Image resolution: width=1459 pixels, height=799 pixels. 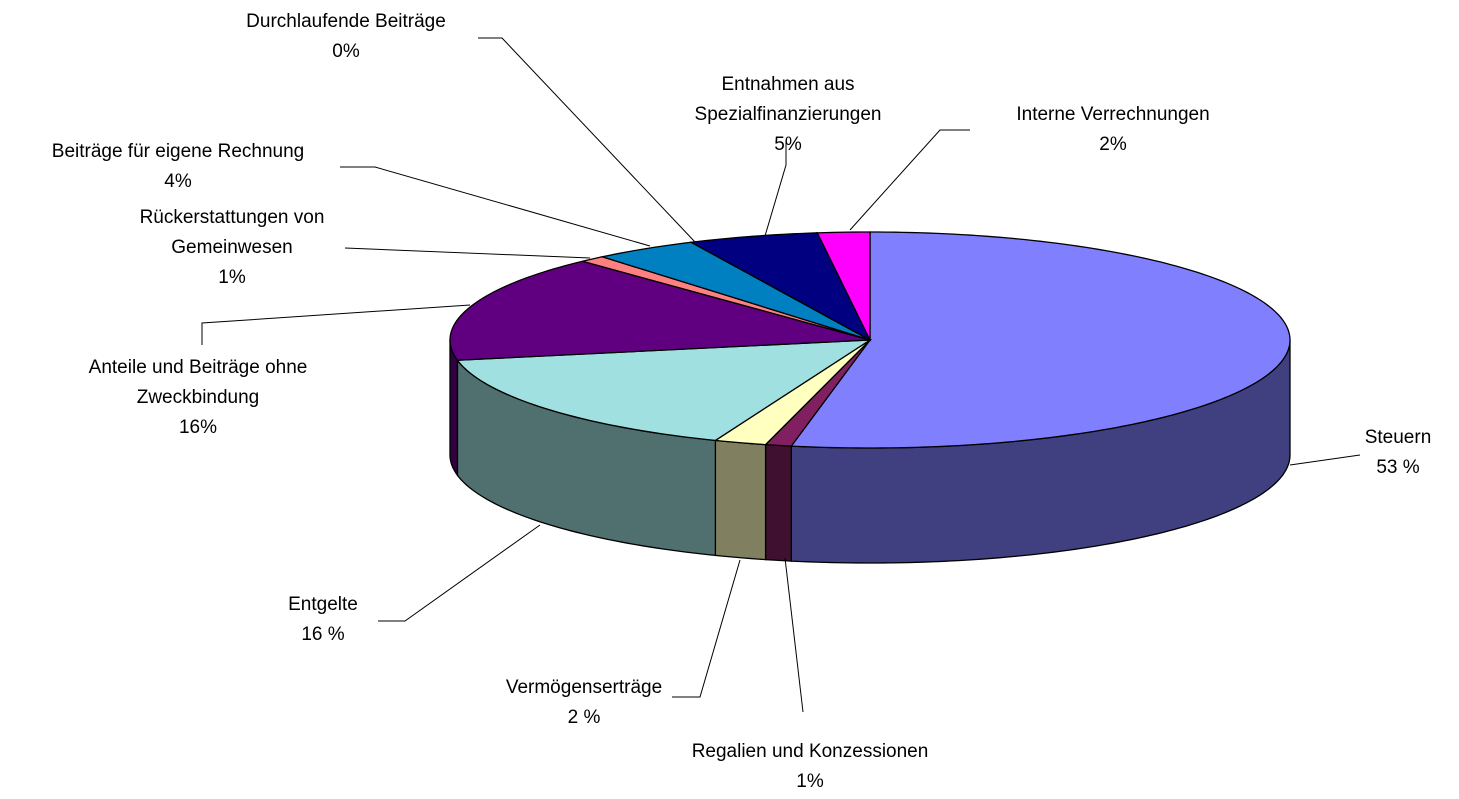 I want to click on slice-label: Rückerstattungen von Gemeinwesen 1%, so click(x=232, y=248).